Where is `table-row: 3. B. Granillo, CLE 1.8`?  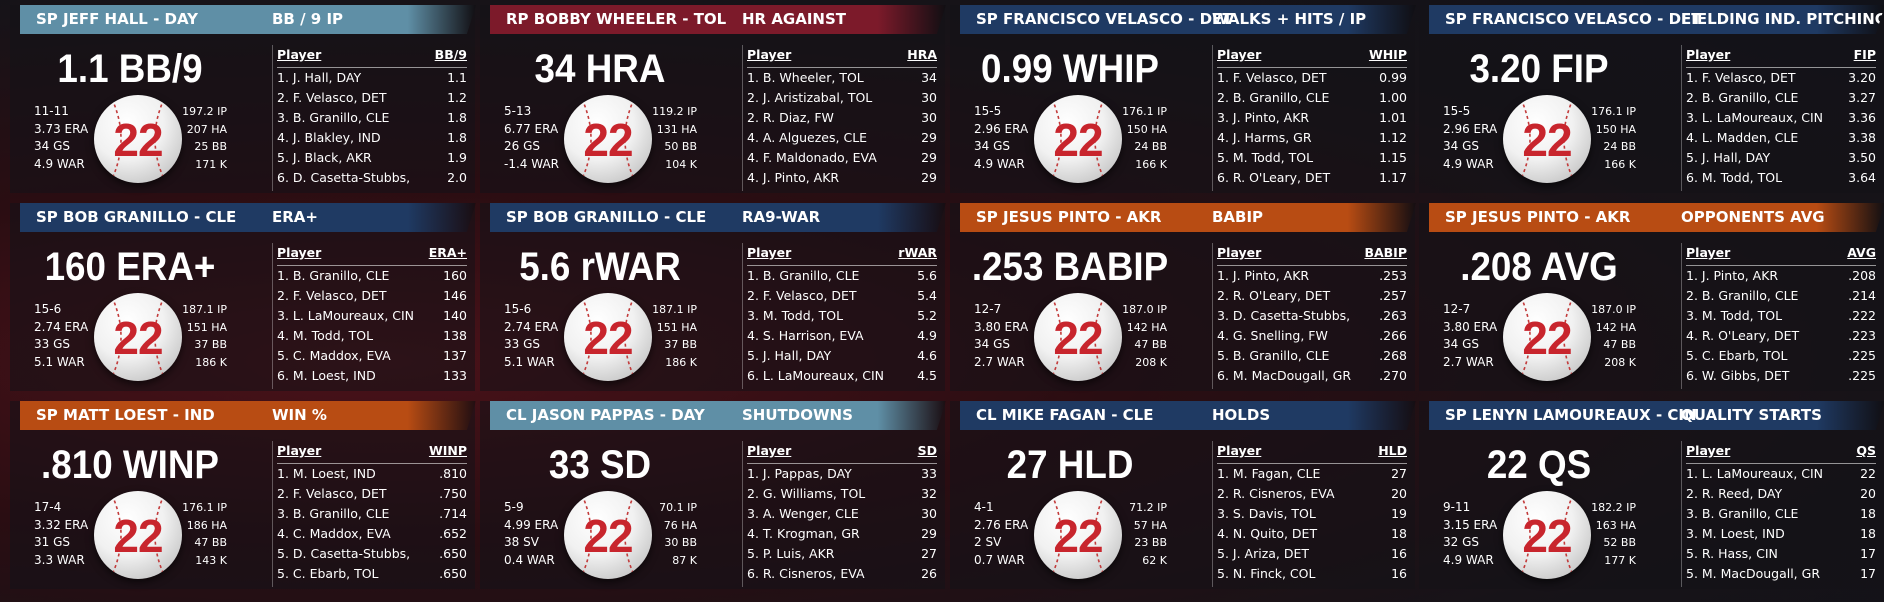
table-row: 3. B. Granillo, CLE 1.8 is located at coordinates (372, 118).